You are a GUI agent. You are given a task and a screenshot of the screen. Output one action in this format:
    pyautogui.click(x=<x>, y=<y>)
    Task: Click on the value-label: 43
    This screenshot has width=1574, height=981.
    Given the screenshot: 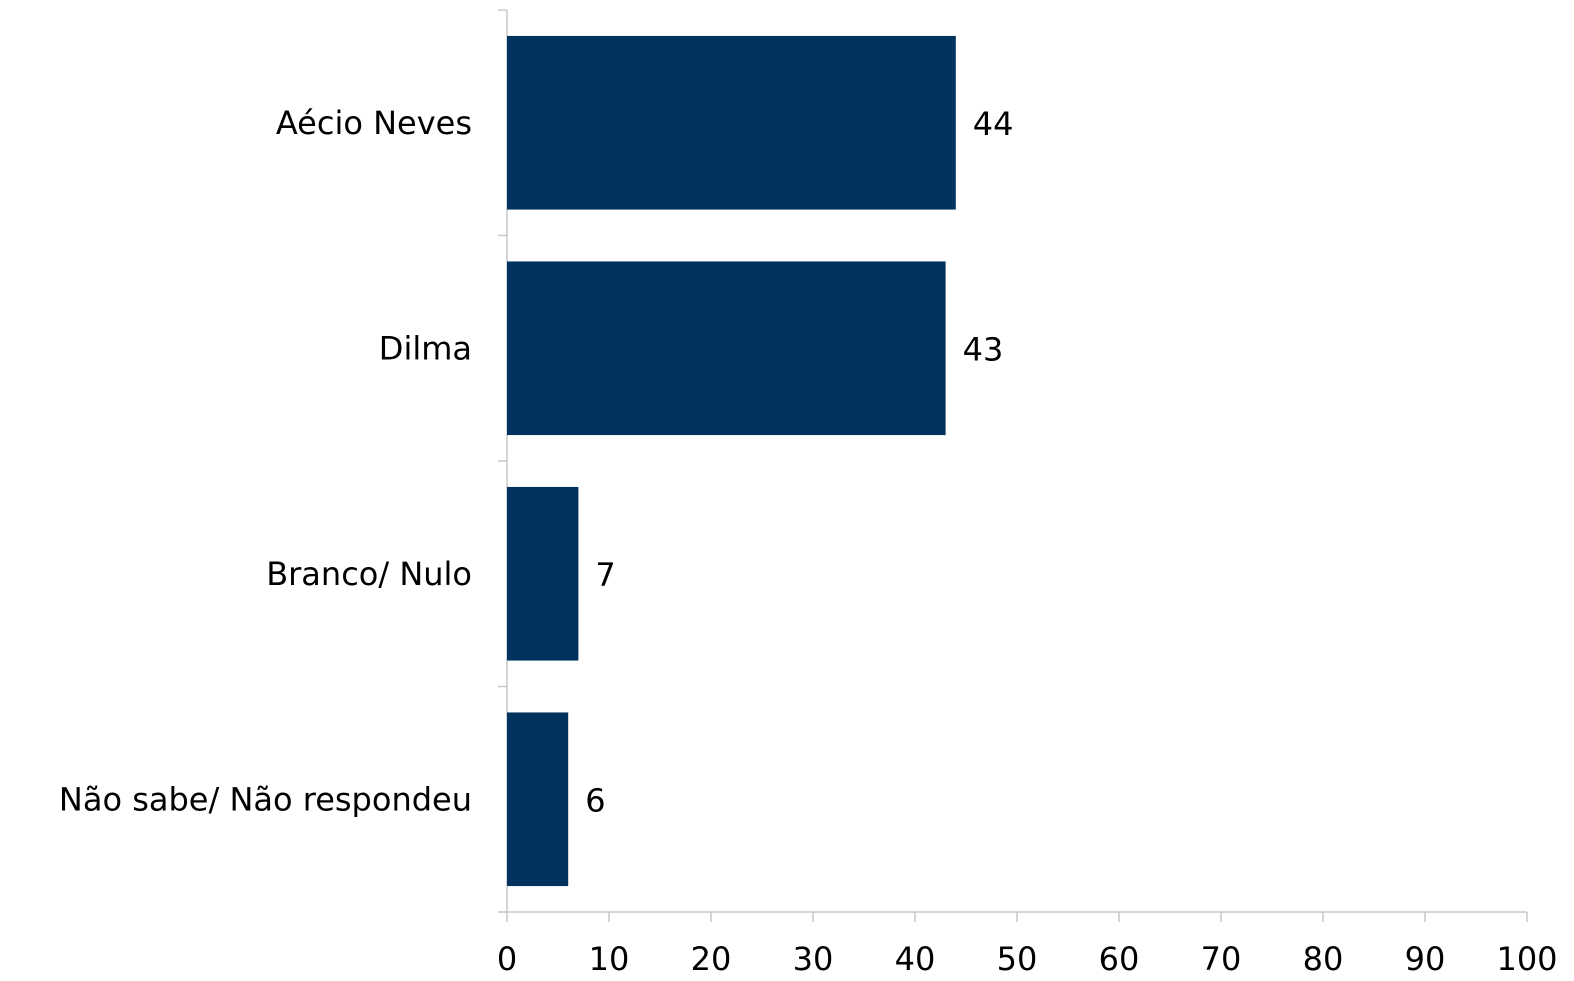 What is the action you would take?
    pyautogui.click(x=983, y=349)
    